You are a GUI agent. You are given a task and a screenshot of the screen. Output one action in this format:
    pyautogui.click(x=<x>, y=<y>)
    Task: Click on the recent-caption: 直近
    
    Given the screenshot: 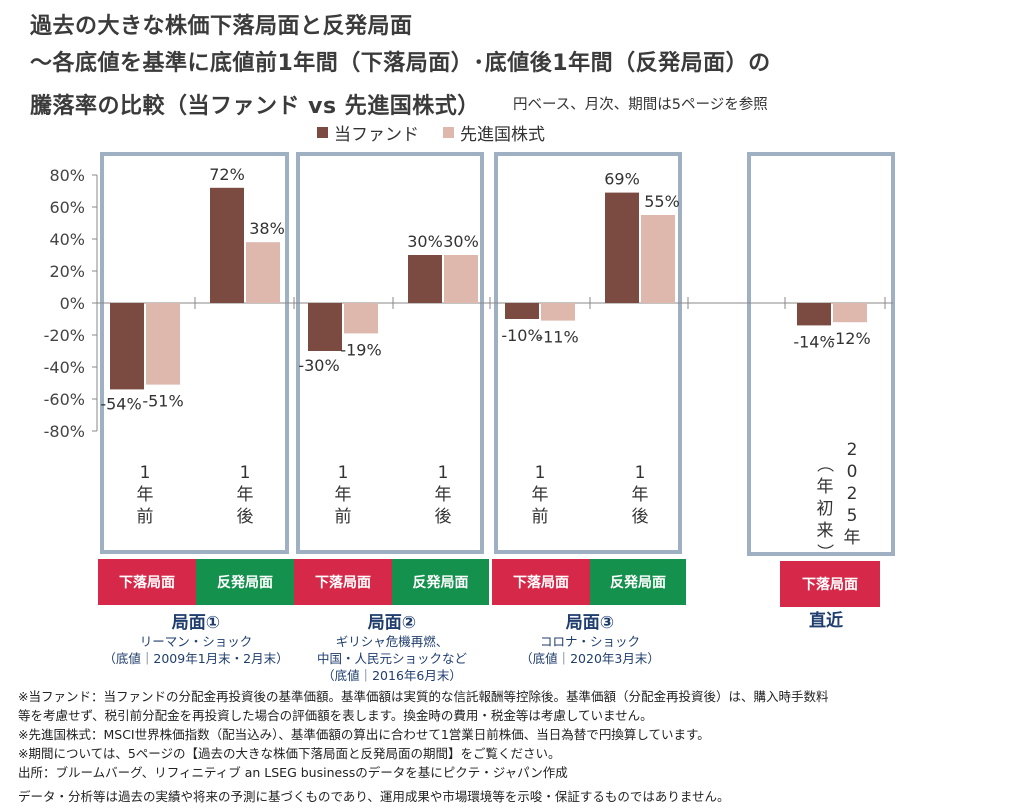 What is the action you would take?
    pyautogui.click(x=826, y=618)
    